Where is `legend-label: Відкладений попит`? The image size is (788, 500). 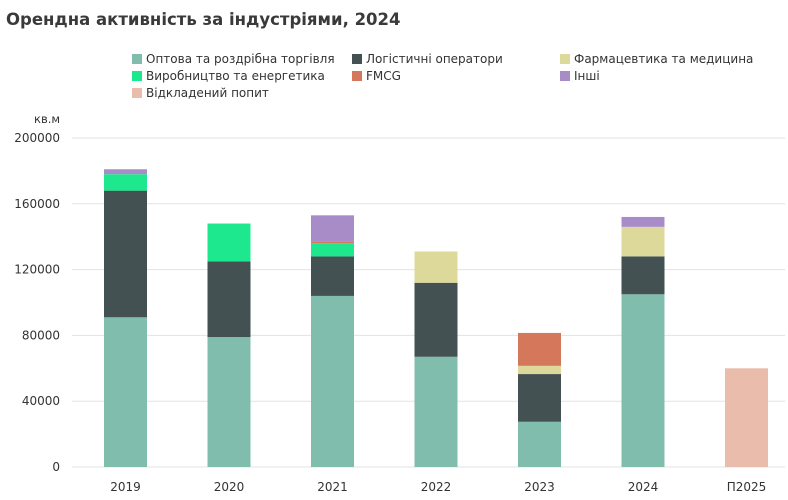
legend-label: Відкладений попит is located at coordinates (207, 93).